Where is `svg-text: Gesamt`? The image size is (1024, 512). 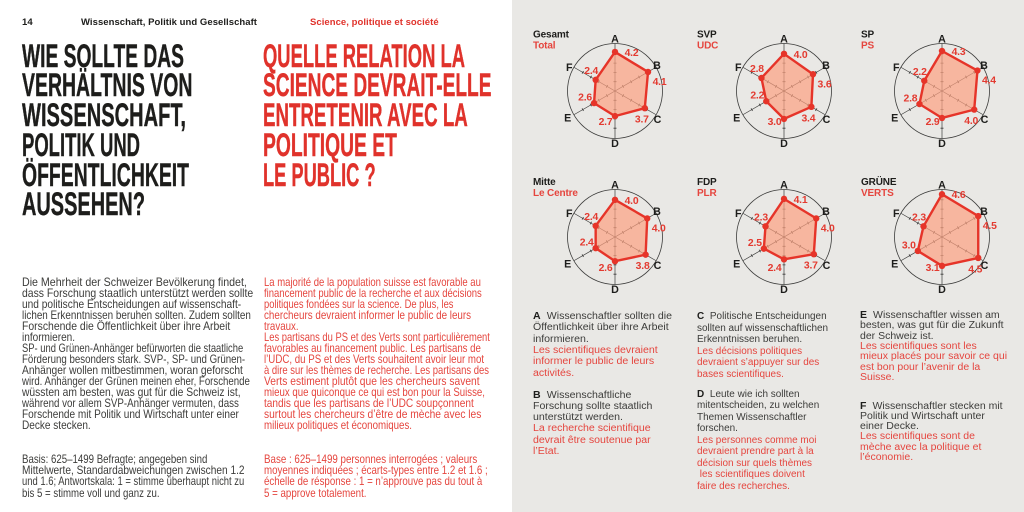
svg-text: Gesamt is located at coordinates (551, 35).